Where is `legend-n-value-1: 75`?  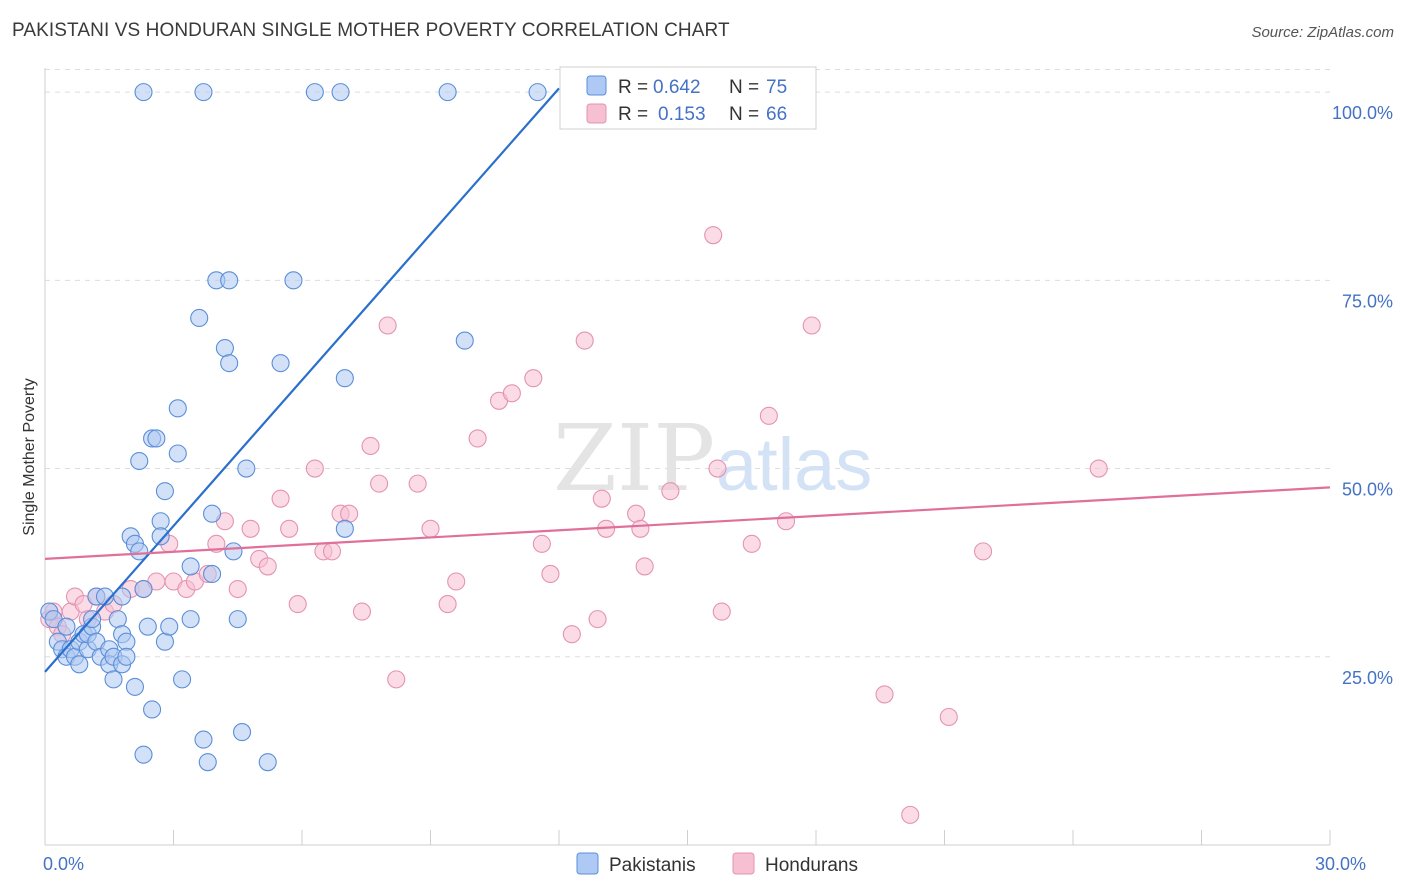
legend-n-value-1: 75 is located at coordinates (776, 87).